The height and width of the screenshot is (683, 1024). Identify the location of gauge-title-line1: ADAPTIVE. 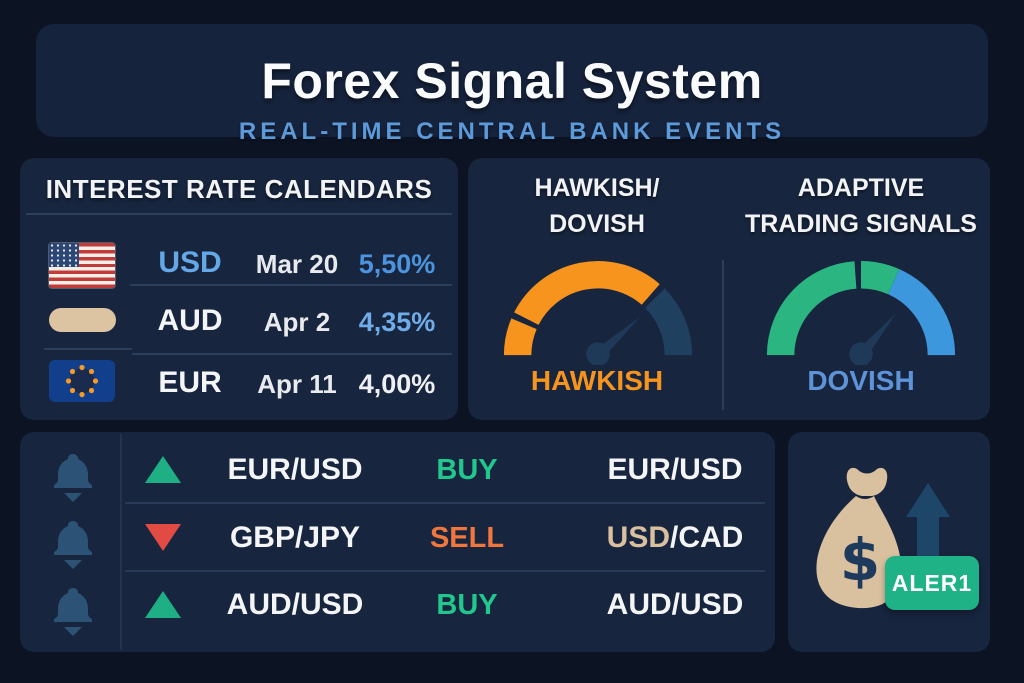
(861, 188).